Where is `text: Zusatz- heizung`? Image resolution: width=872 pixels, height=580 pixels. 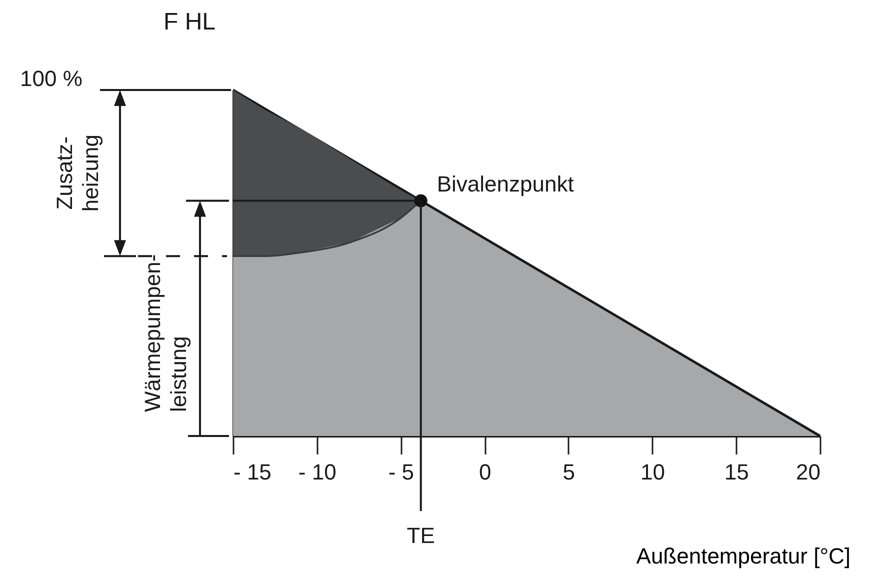 text: Zusatz- heizung is located at coordinates (77, 173).